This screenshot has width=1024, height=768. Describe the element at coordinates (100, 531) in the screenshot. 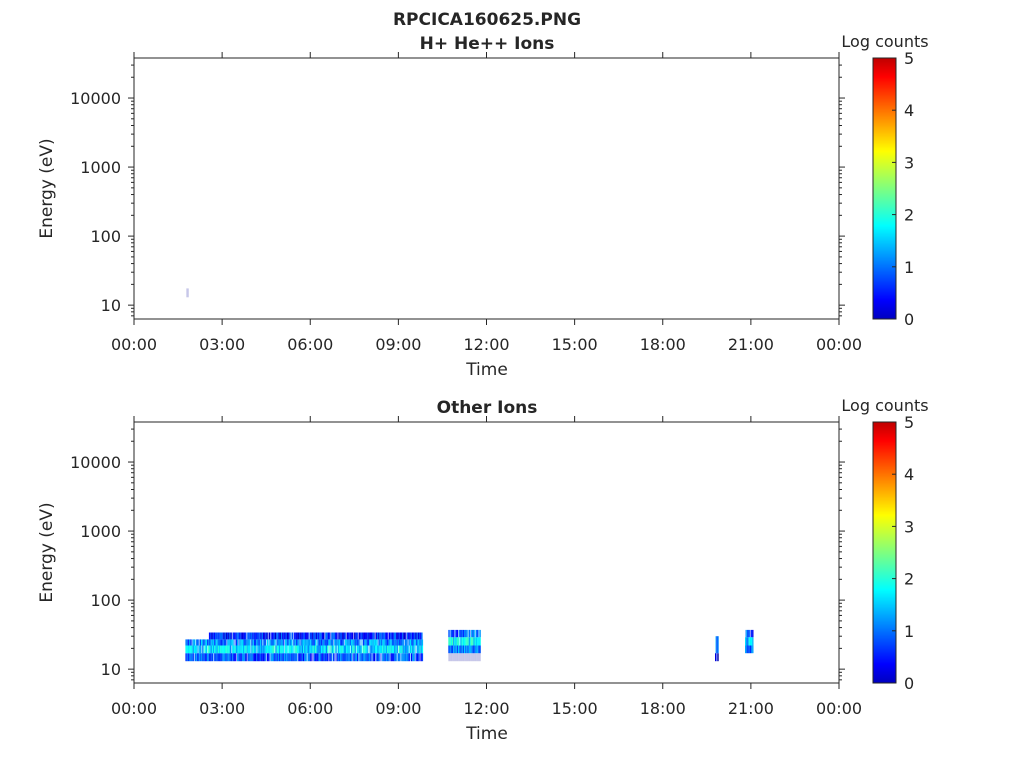

I see `y-tick-label: 1000` at that location.